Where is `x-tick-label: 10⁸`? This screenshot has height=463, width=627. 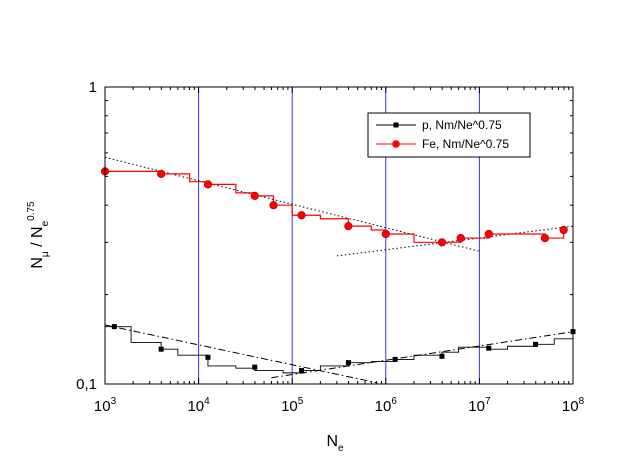 x-tick-label: 10⁸ is located at coordinates (573, 405).